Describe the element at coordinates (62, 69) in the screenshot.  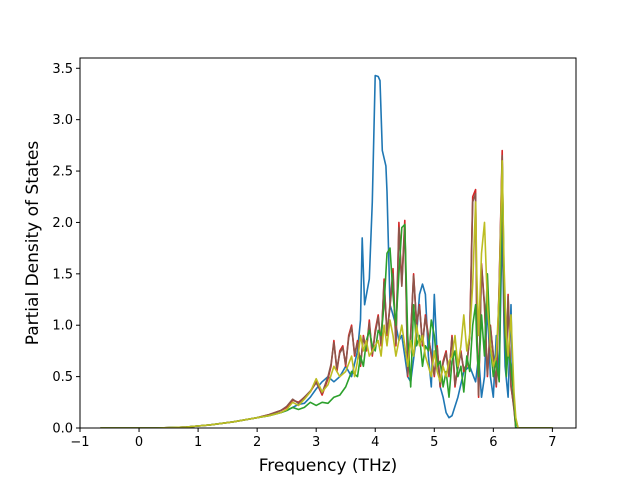
I see `y-tick-label: 3.5` at that location.